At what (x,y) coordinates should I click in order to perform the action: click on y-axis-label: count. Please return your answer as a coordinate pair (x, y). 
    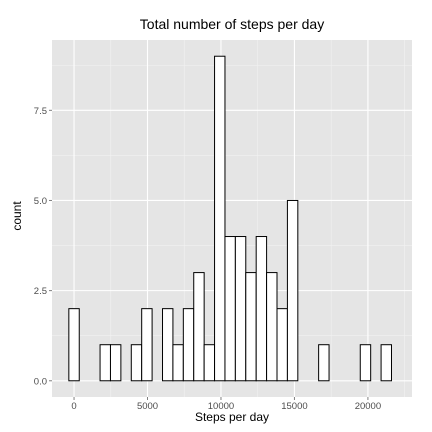
    Looking at the image, I should click on (17, 216).